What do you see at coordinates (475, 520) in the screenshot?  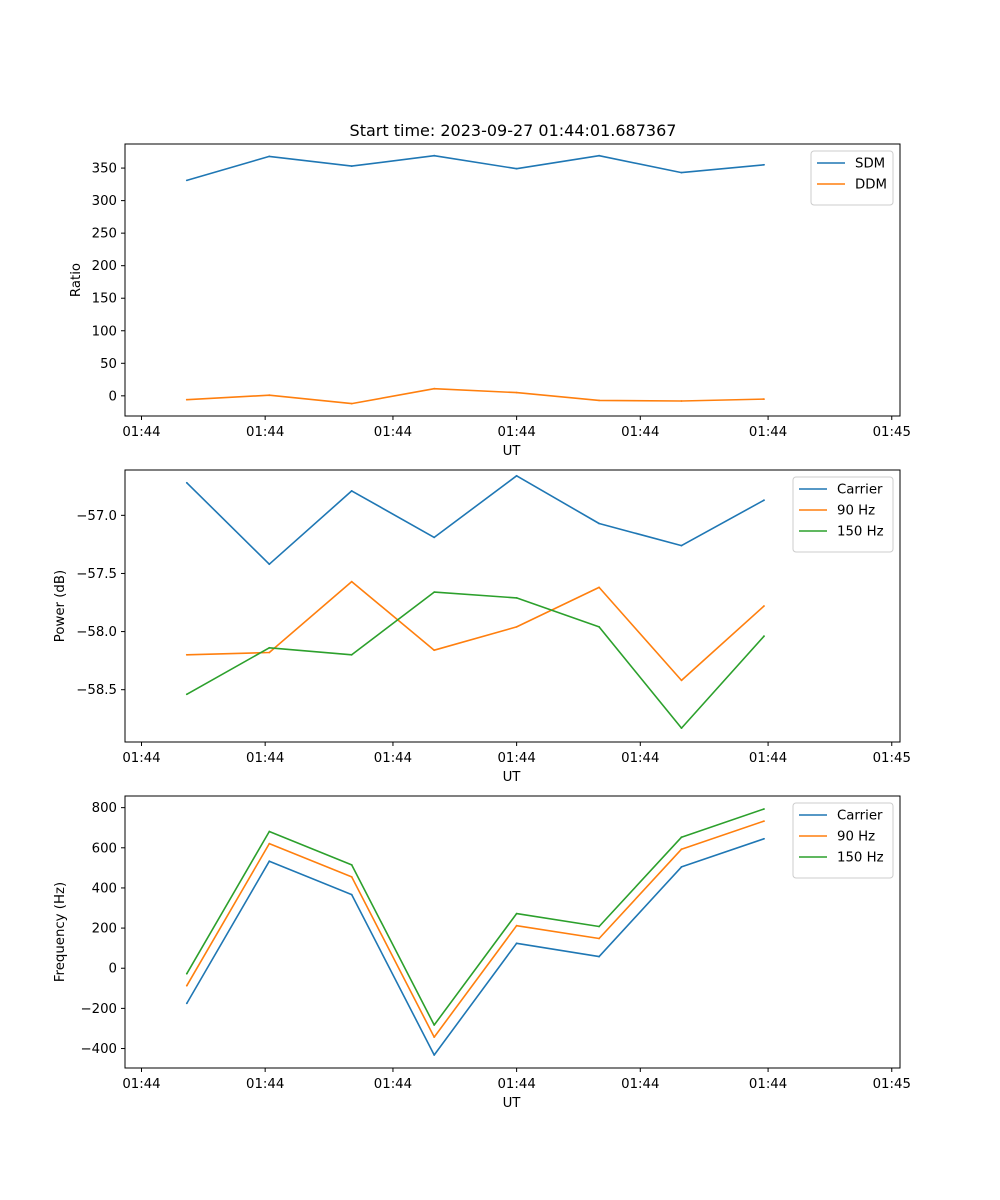 I see `power-series-line-carrier` at bounding box center [475, 520].